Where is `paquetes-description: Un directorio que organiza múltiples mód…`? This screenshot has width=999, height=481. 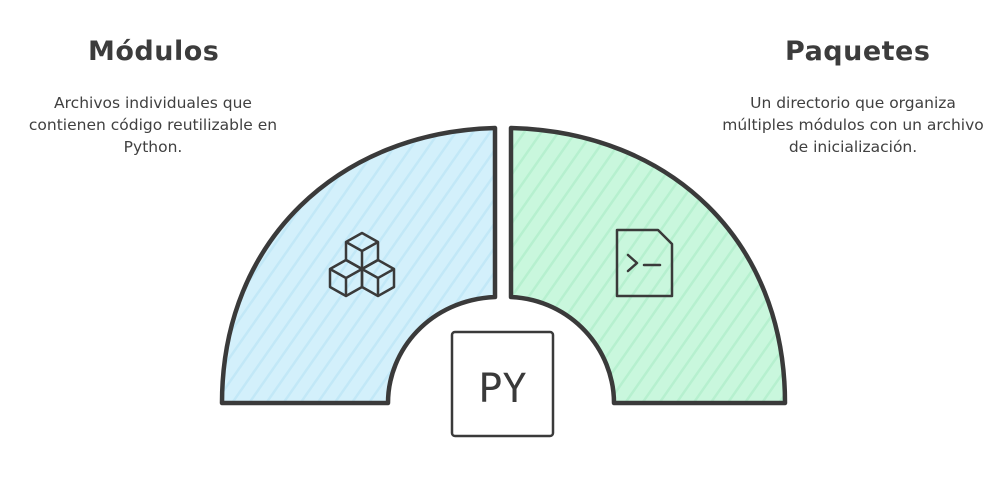
paquetes-description: Un directorio que organiza múltiples mód… is located at coordinates (853, 125).